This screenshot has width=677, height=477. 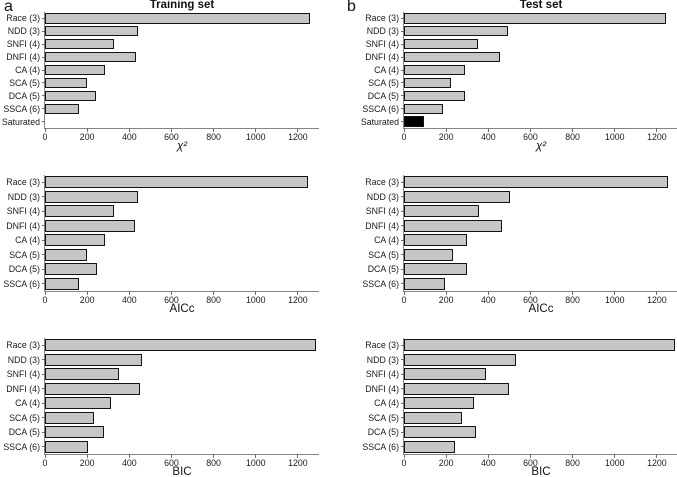 I want to click on chart-title: Test set, so click(x=541, y=5).